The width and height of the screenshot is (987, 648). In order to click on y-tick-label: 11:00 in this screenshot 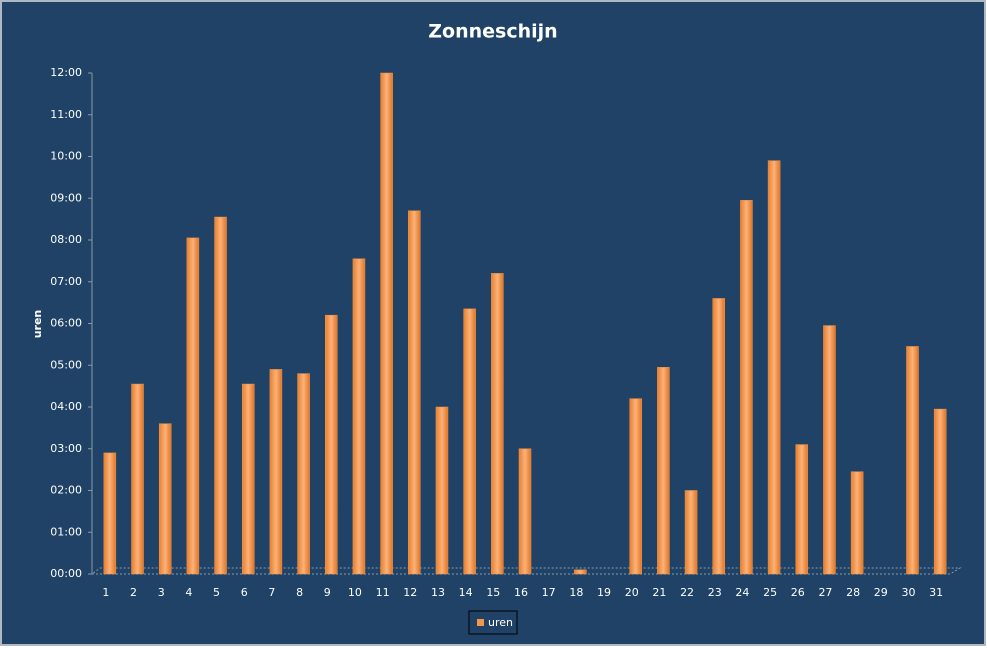, I will do `click(66, 114)`.